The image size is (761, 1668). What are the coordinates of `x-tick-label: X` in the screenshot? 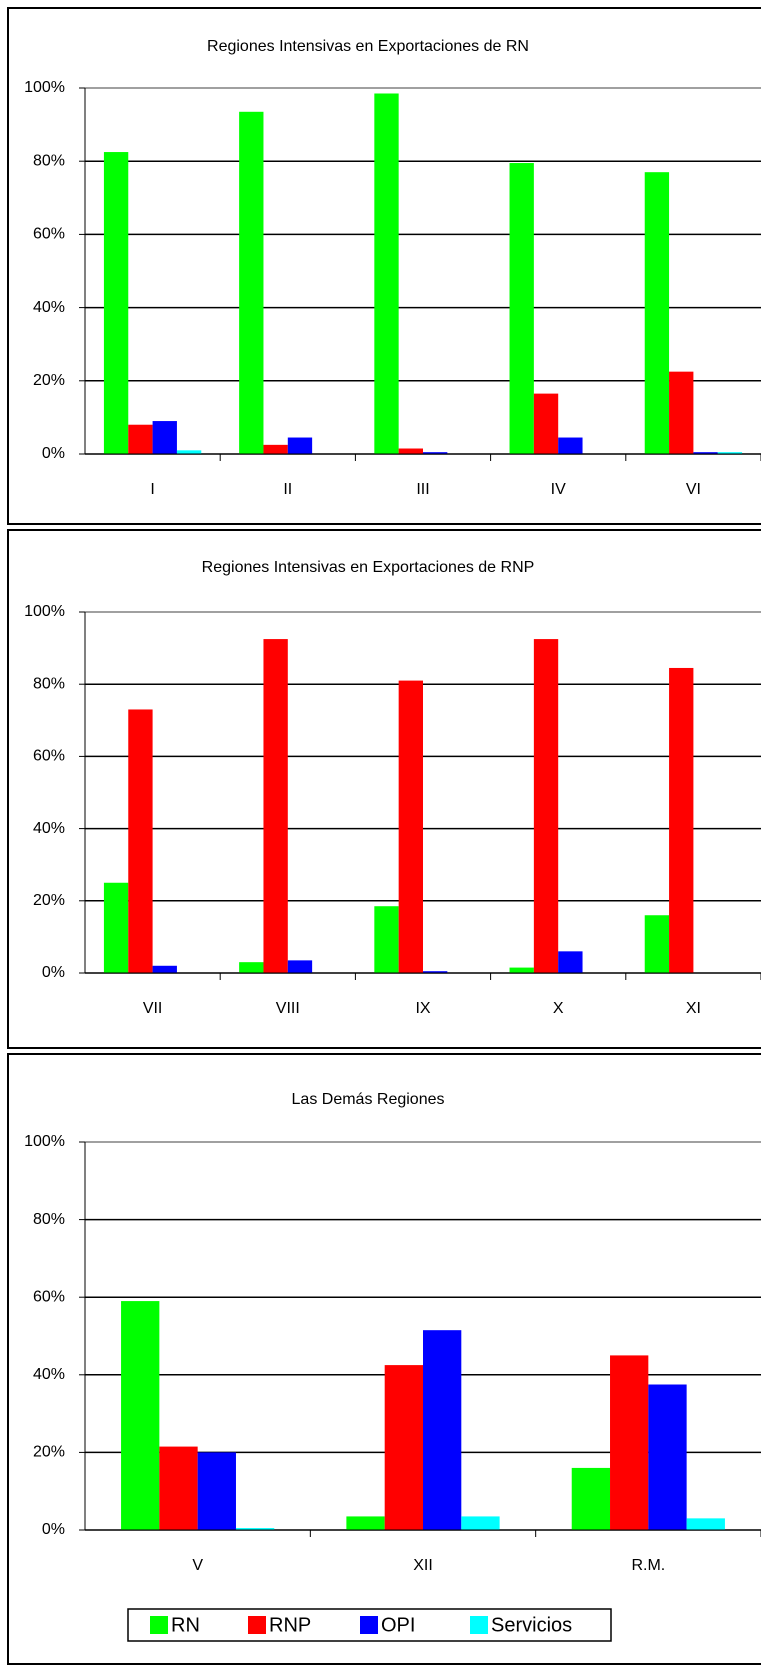 It's located at (558, 1008).